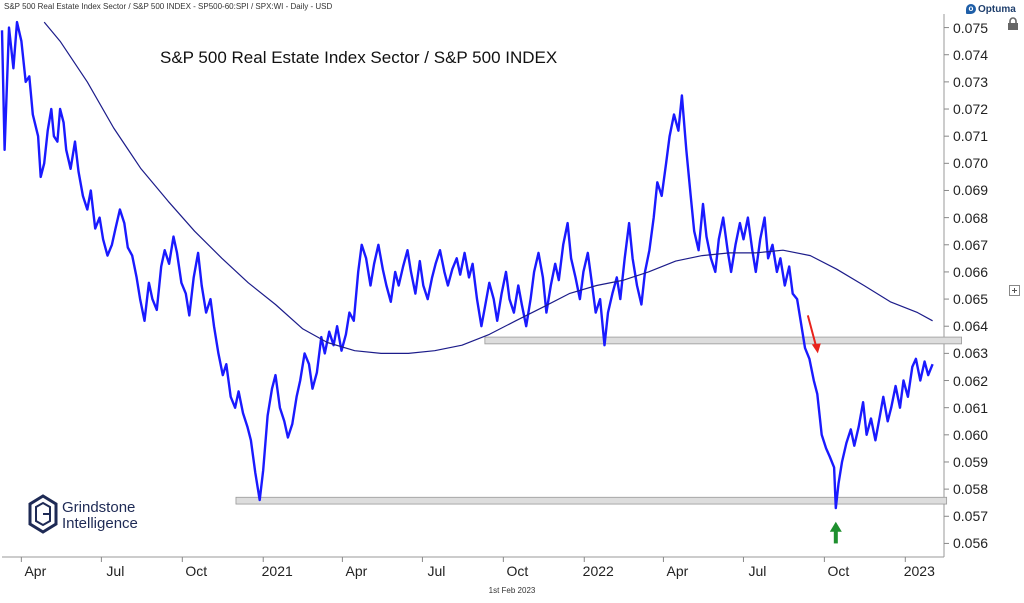 This screenshot has width=1024, height=603. Describe the element at coordinates (971, 326) in the screenshot. I see `y-tick-label: 0.064` at that location.